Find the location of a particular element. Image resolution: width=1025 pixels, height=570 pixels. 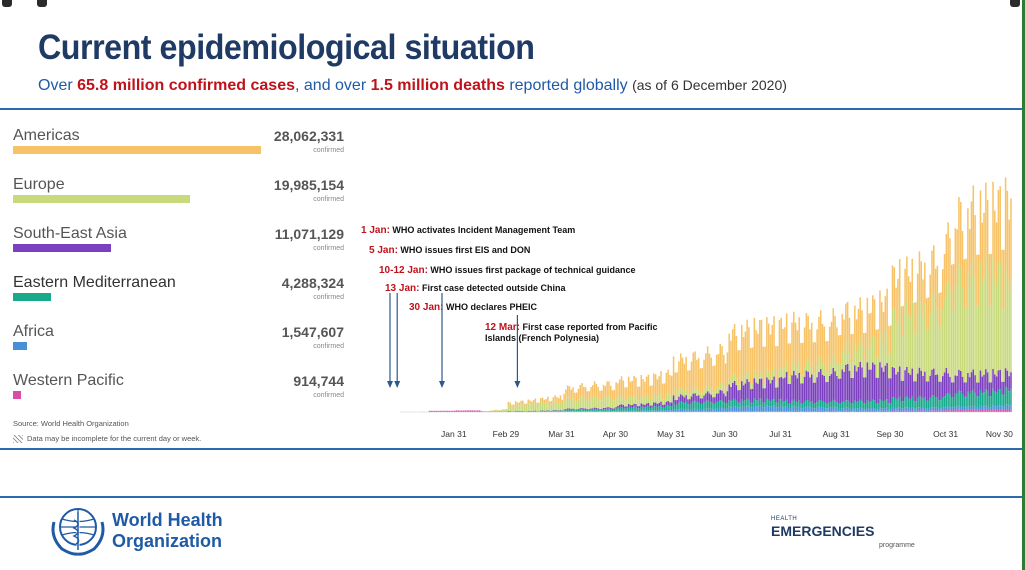

programme-label: programme is located at coordinates (897, 545).